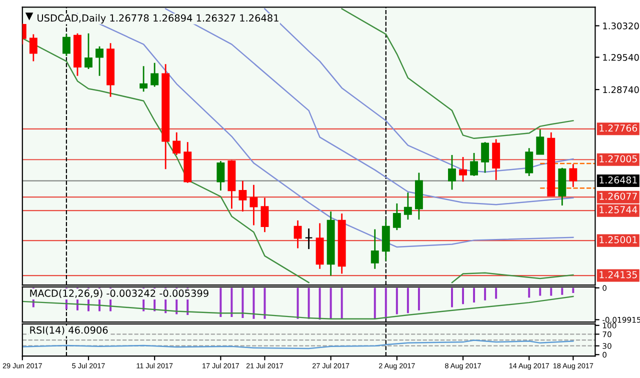  What do you see at coordinates (158, 19) in the screenshot?
I see `text: USDCAD,Daily 1.26778 1.26894 1.26327 1.26481` at bounding box center [158, 19].